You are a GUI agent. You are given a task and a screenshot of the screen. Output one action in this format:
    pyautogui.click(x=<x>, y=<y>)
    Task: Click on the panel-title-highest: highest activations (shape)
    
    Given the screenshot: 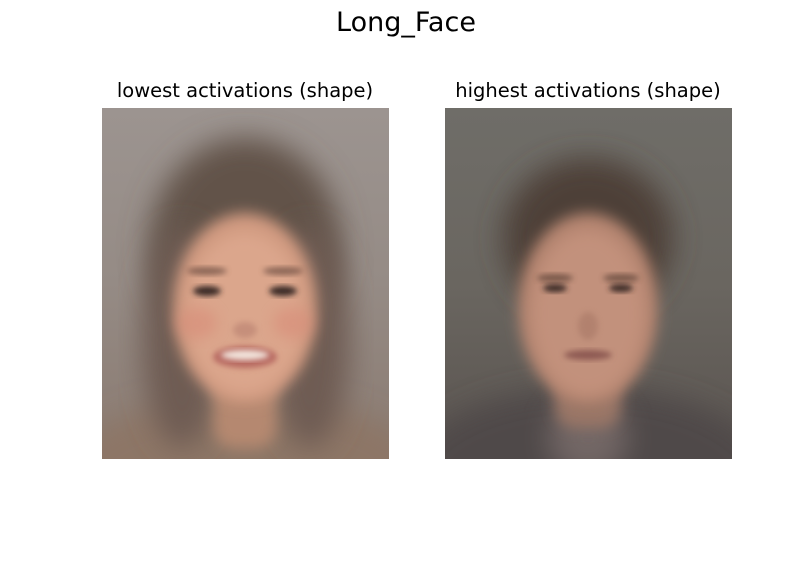 What is the action you would take?
    pyautogui.click(x=588, y=90)
    